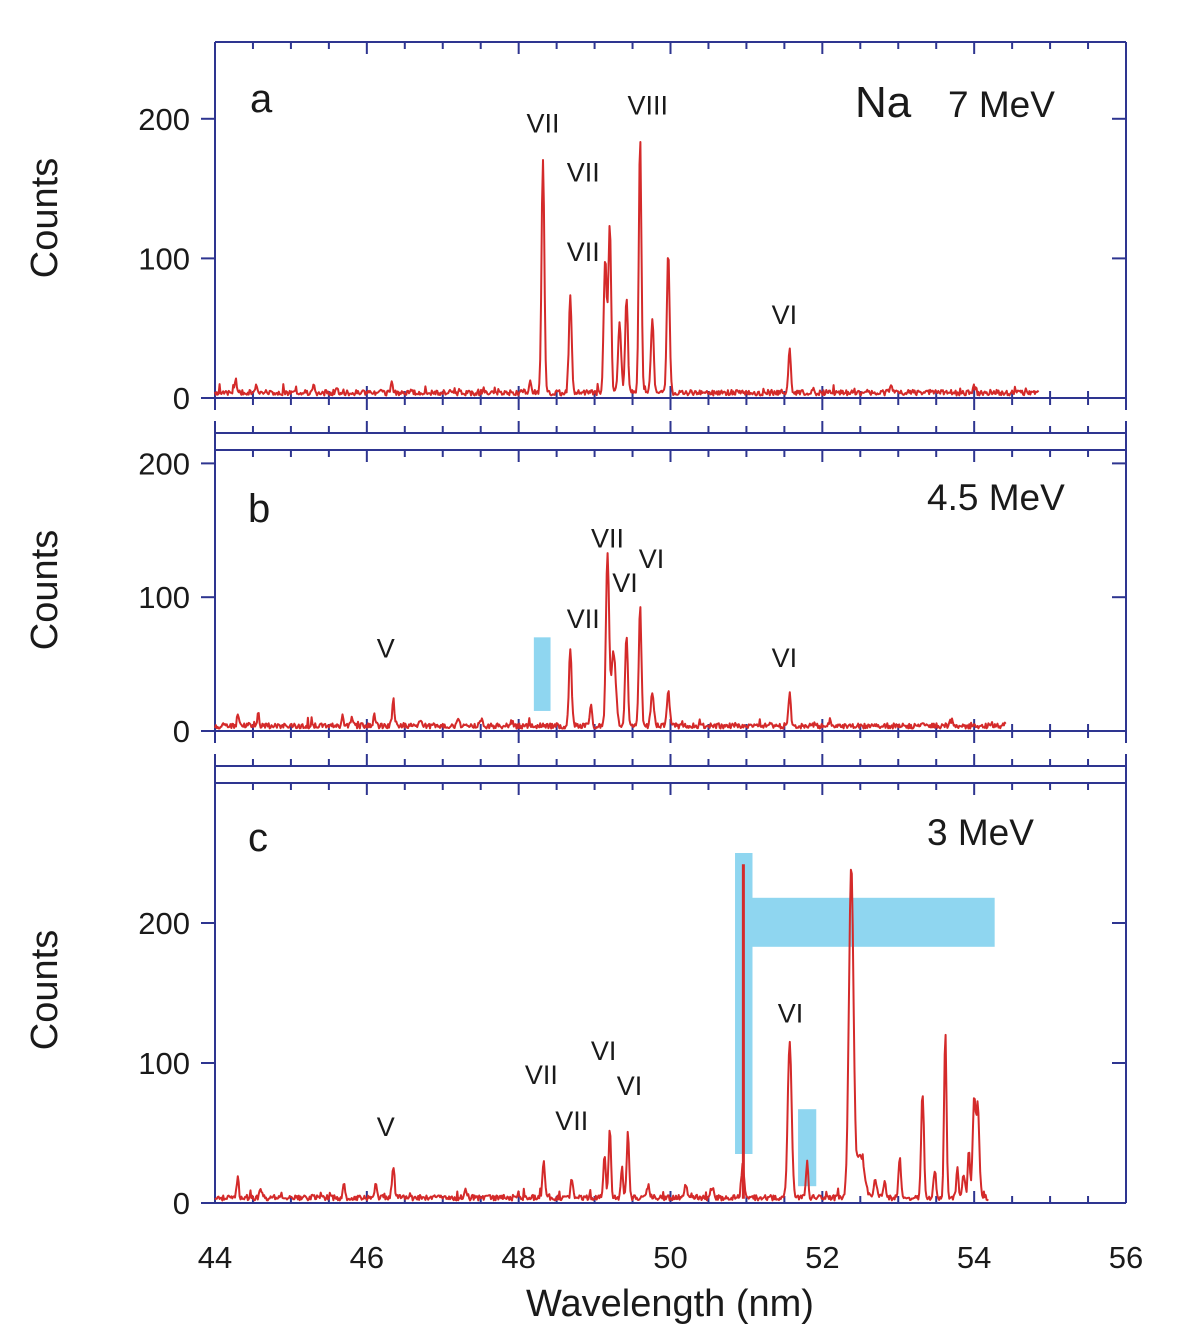  Describe the element at coordinates (386, 1127) in the screenshot. I see `panel-c-peak-label: V` at that location.